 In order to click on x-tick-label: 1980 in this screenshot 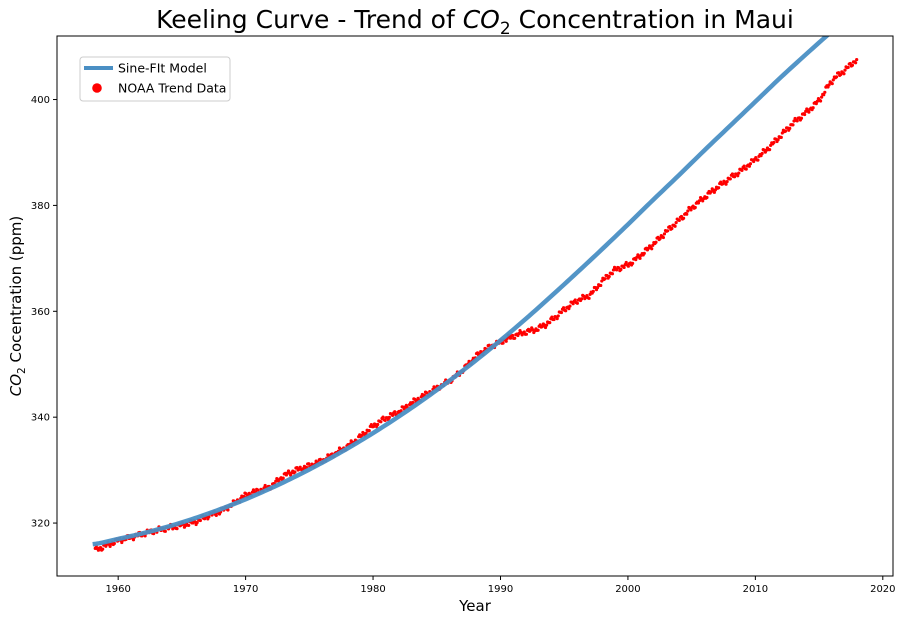, I will do `click(372, 589)`.